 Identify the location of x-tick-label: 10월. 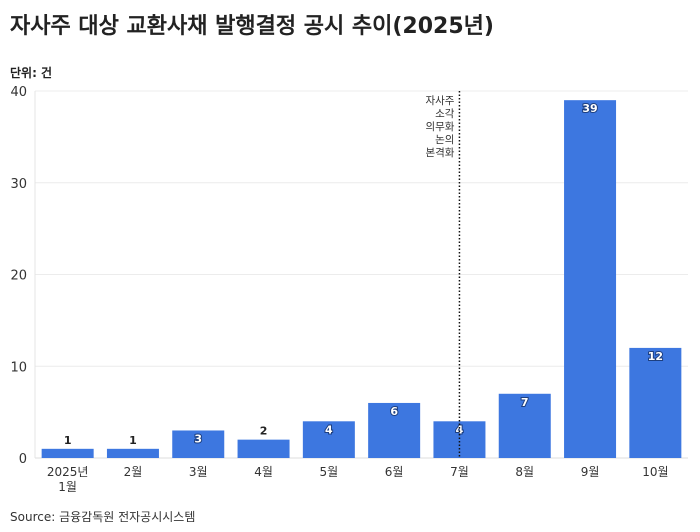
(655, 472).